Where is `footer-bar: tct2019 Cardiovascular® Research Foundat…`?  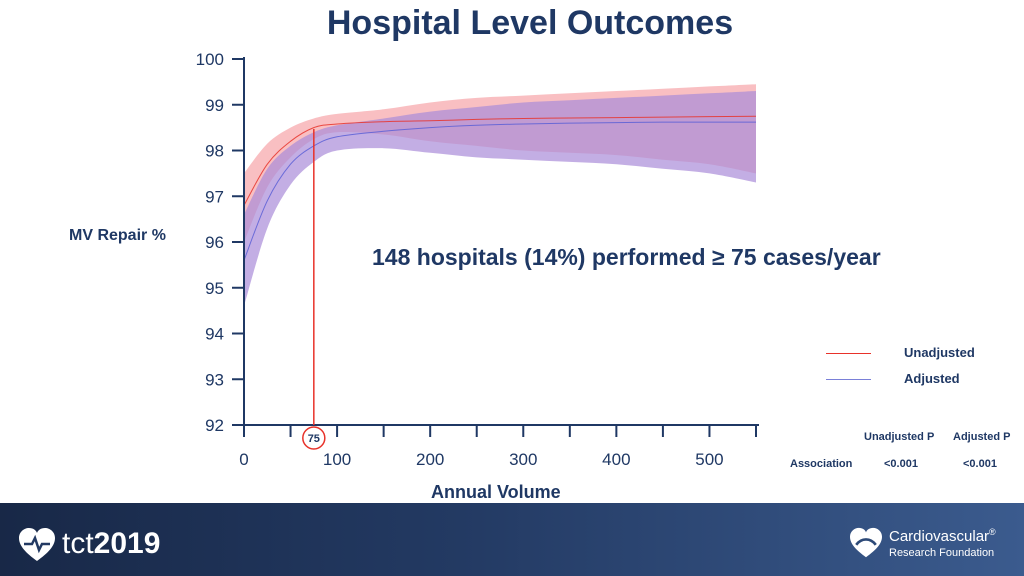
footer-bar: tct2019 Cardiovascular® Research Foundat… is located at coordinates (512, 539).